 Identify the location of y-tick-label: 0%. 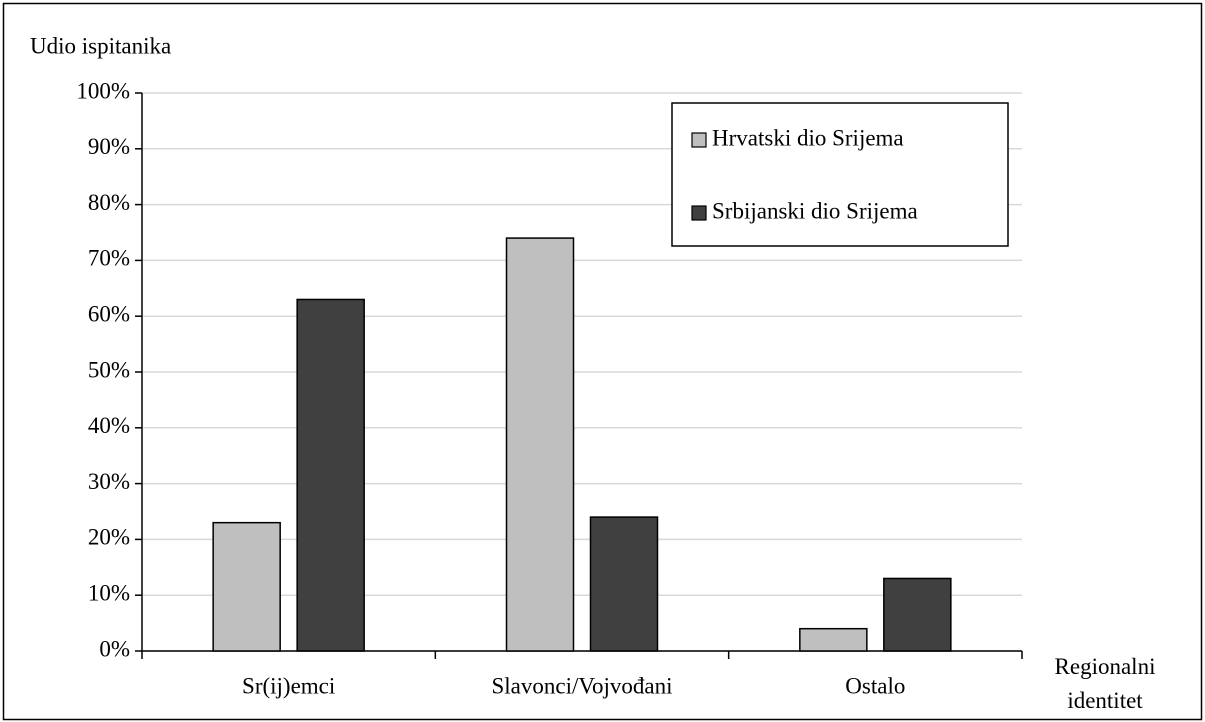
(114, 648).